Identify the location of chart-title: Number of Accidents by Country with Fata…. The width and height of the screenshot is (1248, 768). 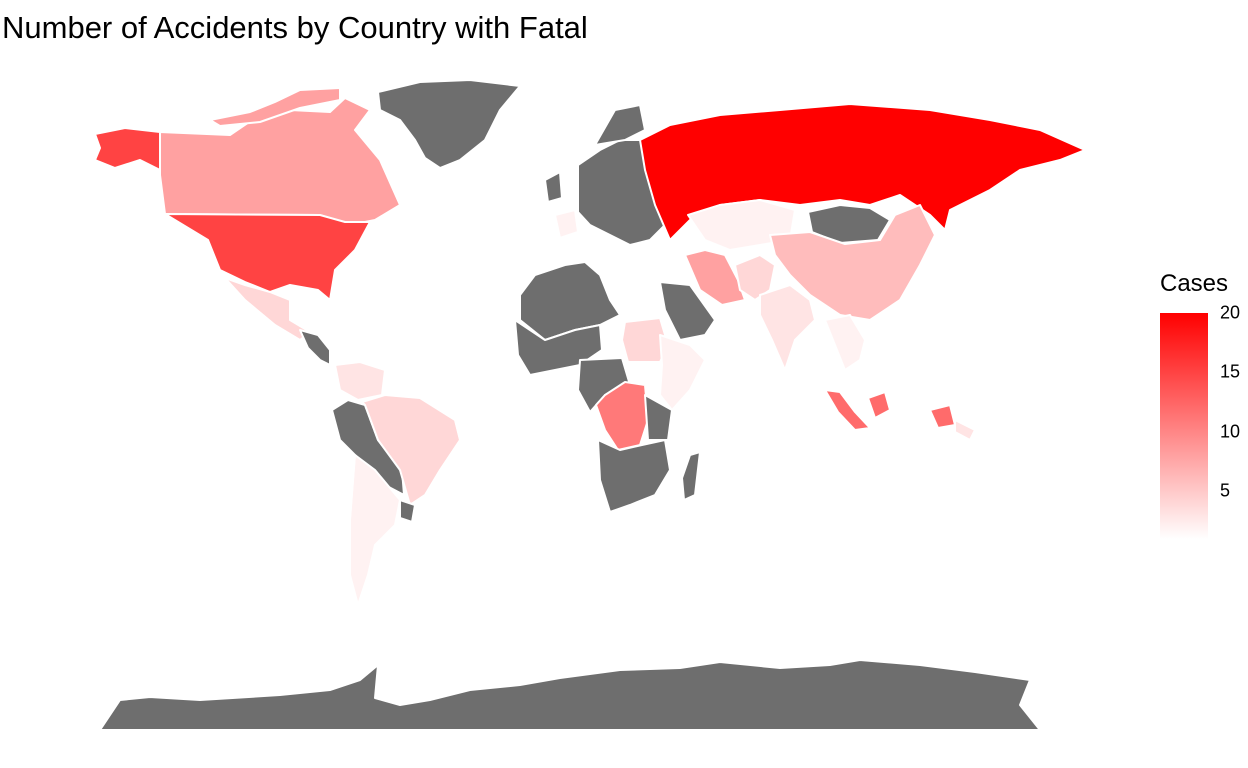
(295, 27).